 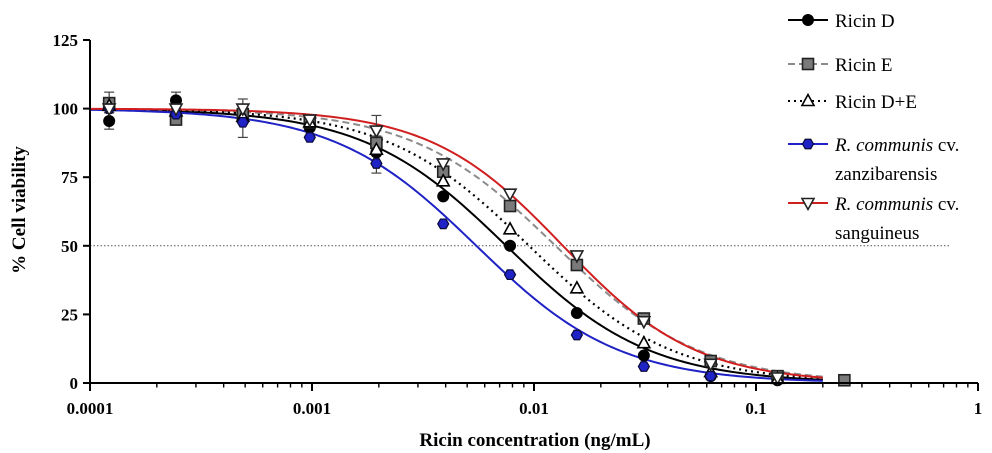 What do you see at coordinates (808, 99) in the screenshot?
I see `legend-marker-ricin_de` at bounding box center [808, 99].